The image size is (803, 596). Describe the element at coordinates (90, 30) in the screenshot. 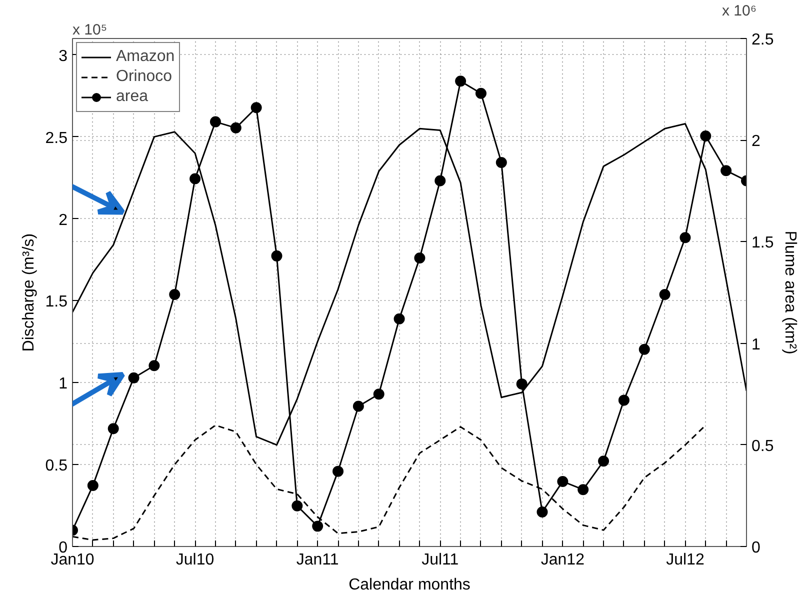

I see `annotation: x 10⁵` at that location.